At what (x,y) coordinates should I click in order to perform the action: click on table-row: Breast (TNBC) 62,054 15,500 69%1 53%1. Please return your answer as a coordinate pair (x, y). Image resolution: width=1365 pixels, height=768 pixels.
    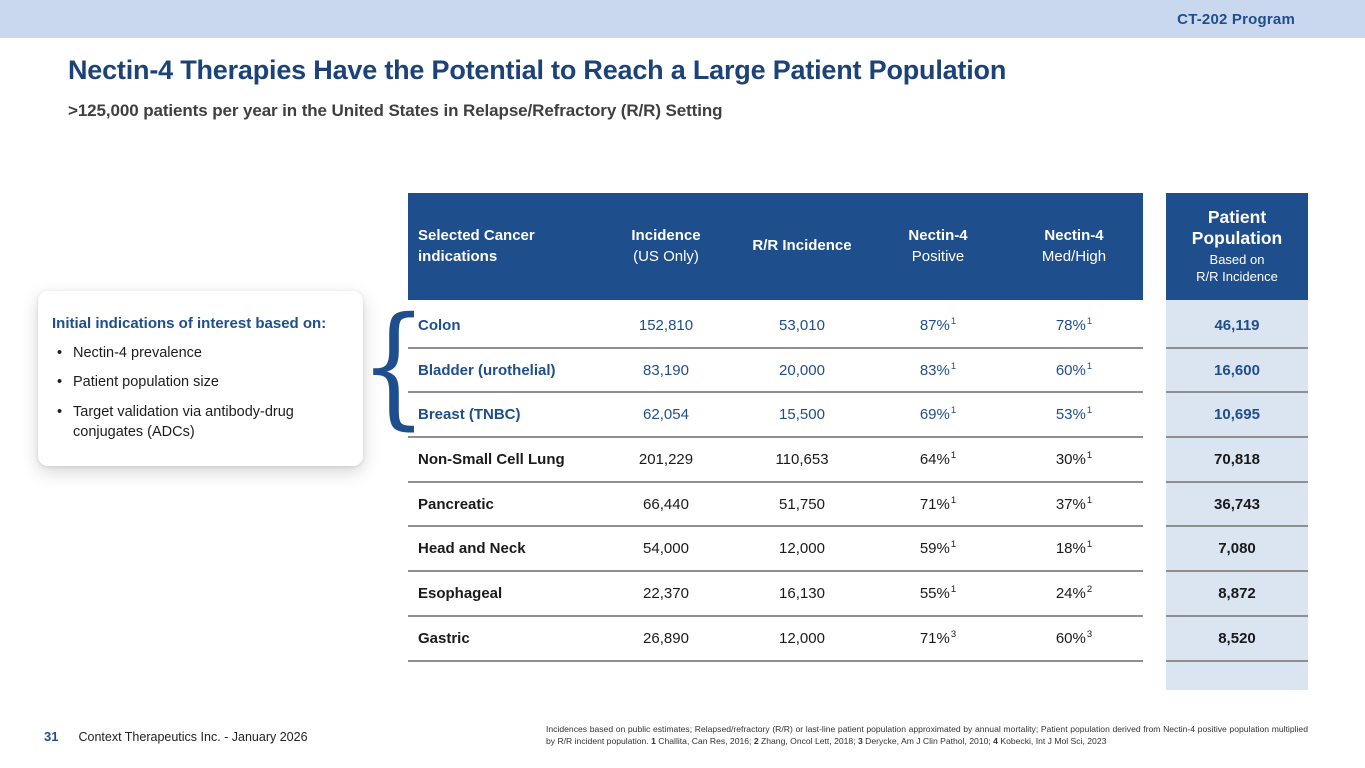
    Looking at the image, I should click on (775, 416).